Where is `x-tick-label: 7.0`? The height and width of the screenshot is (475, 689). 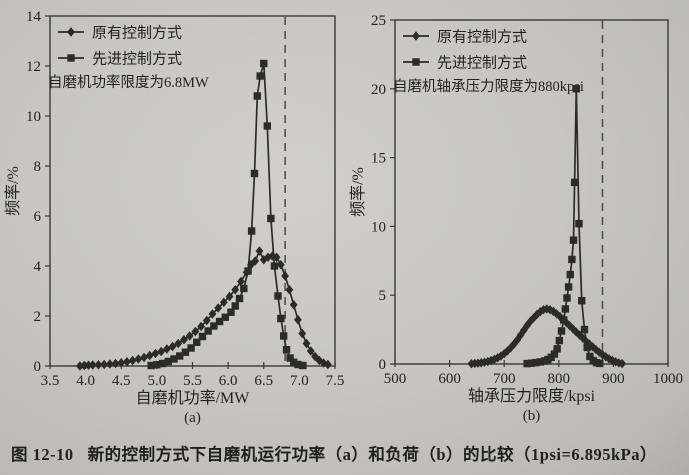
x-tick-label: 7.0 is located at coordinates (299, 381).